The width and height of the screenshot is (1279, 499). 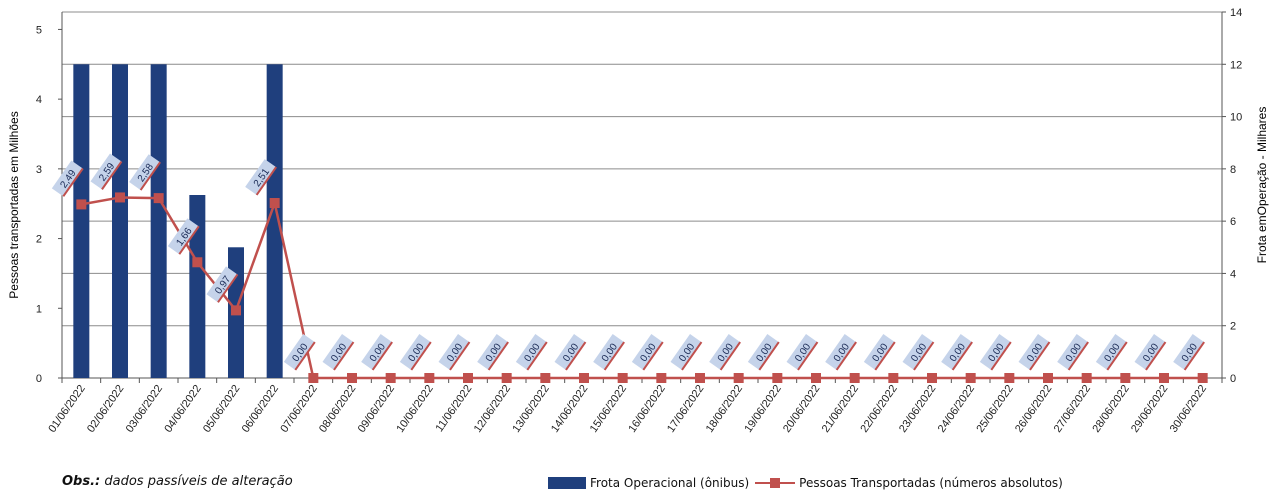 What do you see at coordinates (81, 481) in the screenshot?
I see `note-bold: Obs.:` at bounding box center [81, 481].